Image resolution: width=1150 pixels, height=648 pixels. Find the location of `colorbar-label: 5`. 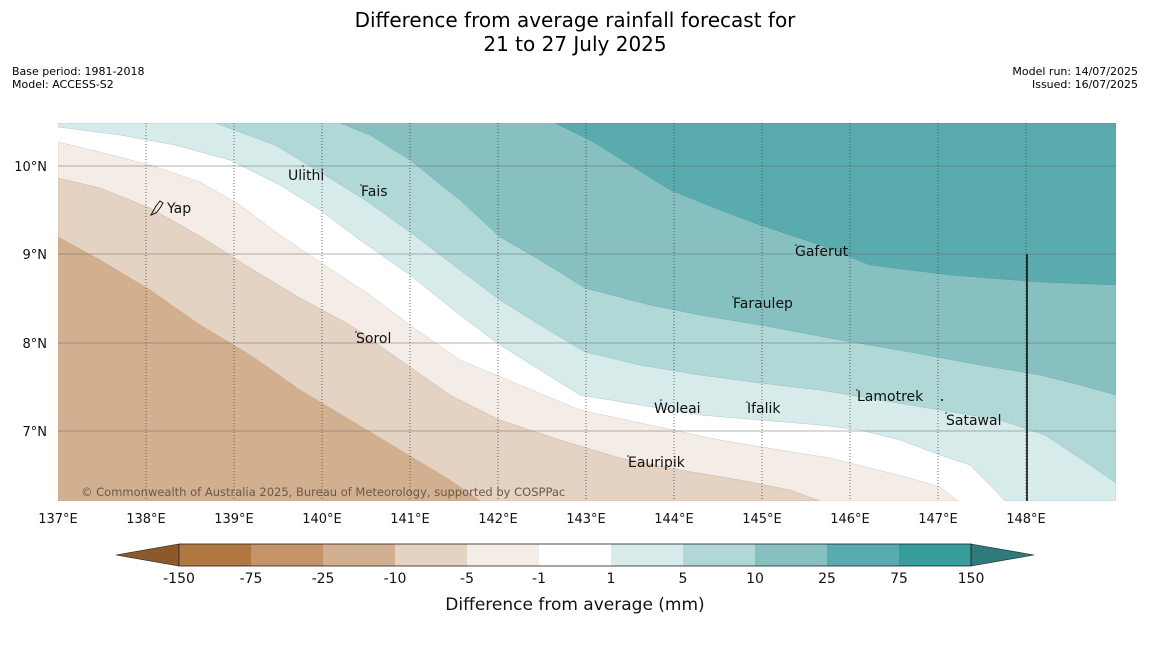

colorbar-label: 5 is located at coordinates (683, 579).